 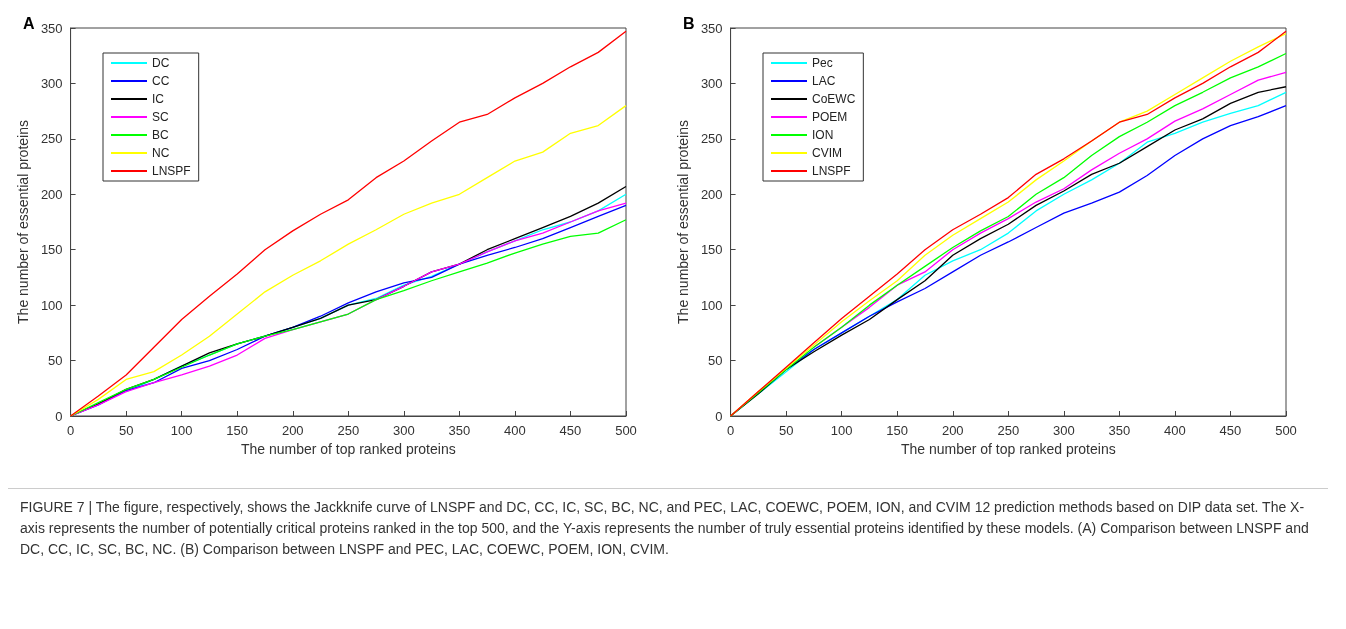 I want to click on legend-label: Pec, so click(x=822, y=63).